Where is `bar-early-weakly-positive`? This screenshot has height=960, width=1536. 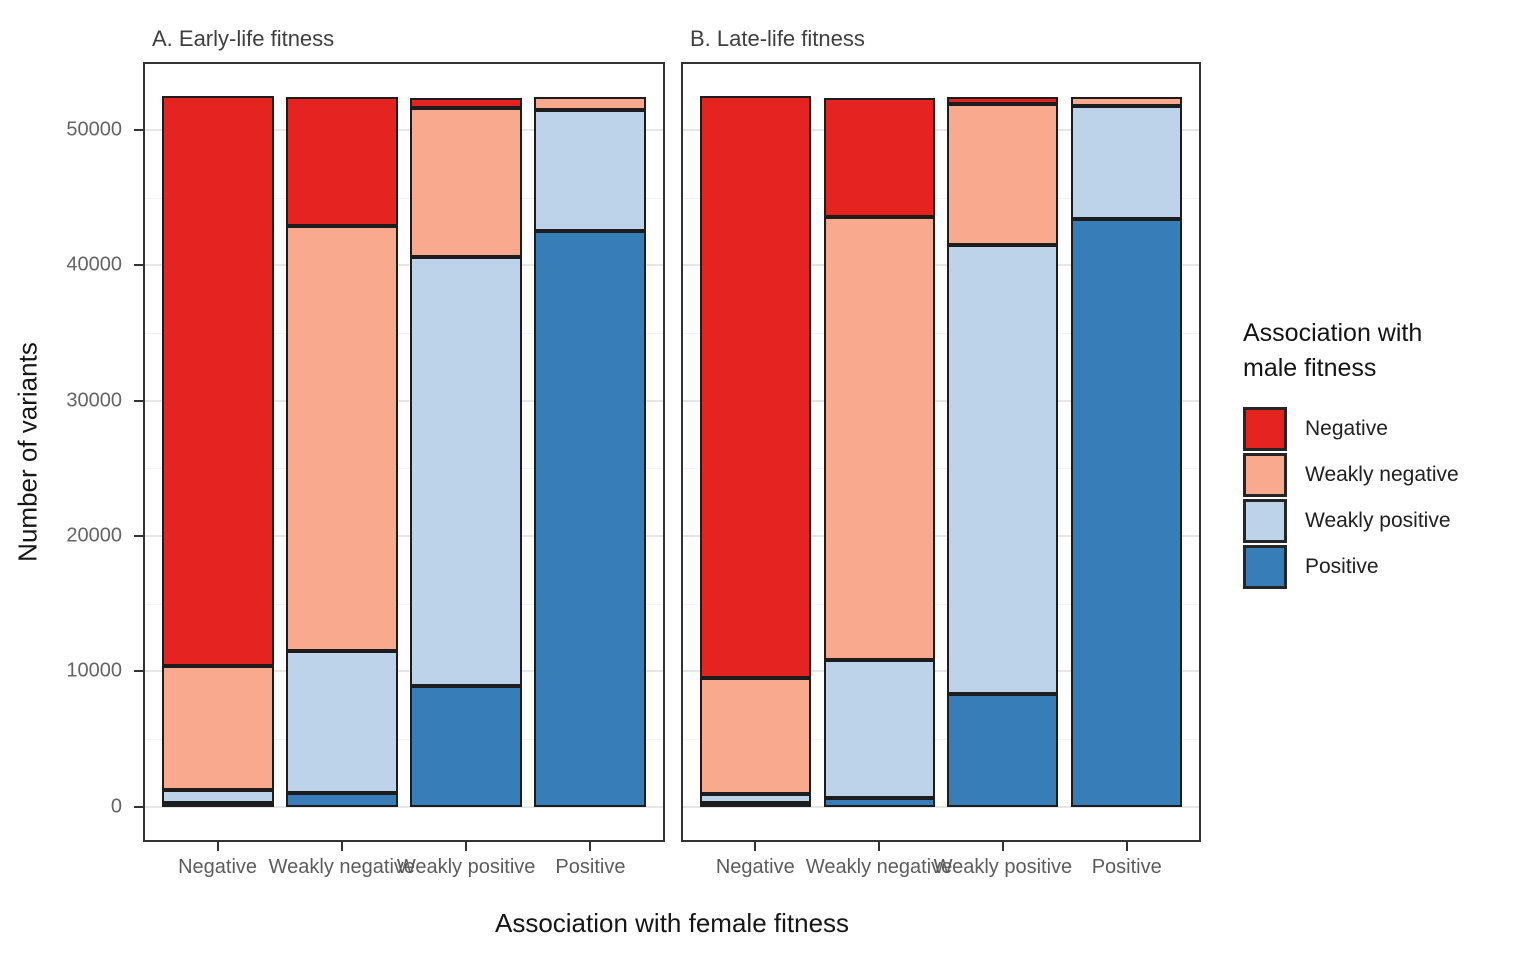
bar-early-weakly-positive is located at coordinates (466, 452).